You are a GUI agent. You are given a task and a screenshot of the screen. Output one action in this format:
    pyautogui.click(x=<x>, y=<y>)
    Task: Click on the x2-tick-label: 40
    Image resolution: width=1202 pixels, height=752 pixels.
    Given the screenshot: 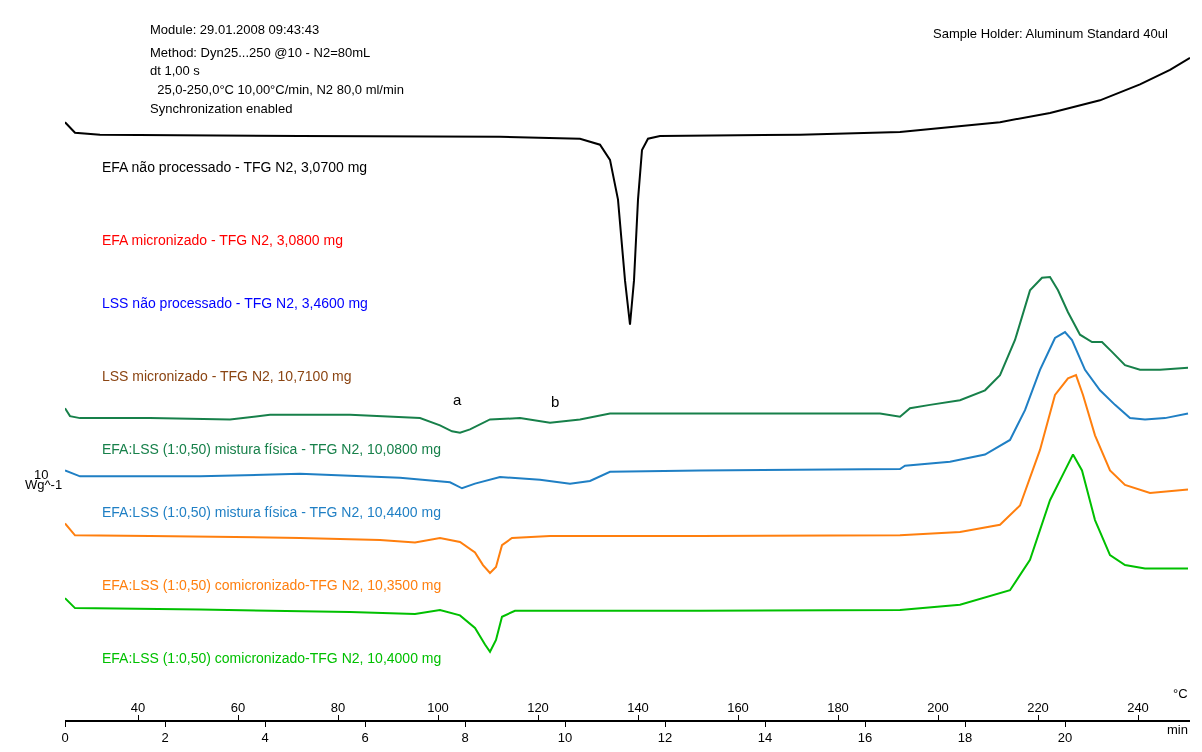 What is the action you would take?
    pyautogui.click(x=138, y=708)
    